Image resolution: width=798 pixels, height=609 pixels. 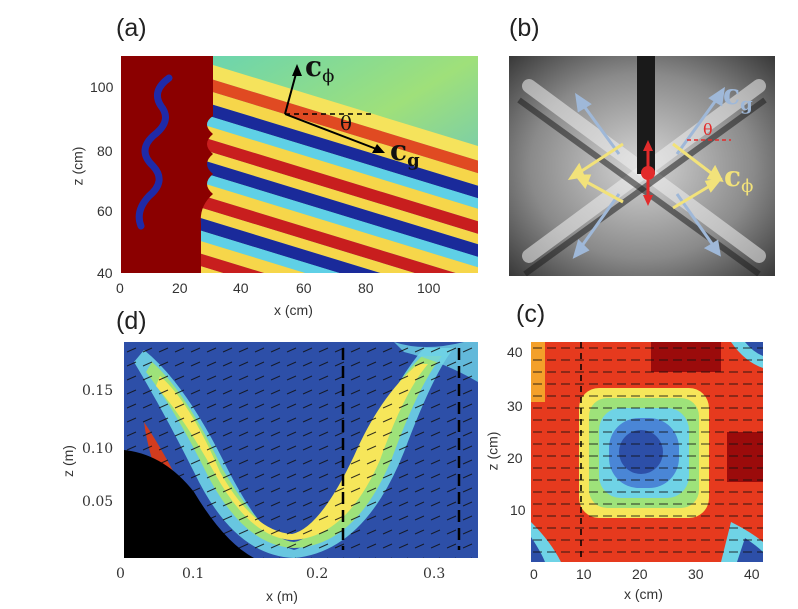 I want to click on panel-a-cphi-label: cϕ, so click(x=320, y=68).